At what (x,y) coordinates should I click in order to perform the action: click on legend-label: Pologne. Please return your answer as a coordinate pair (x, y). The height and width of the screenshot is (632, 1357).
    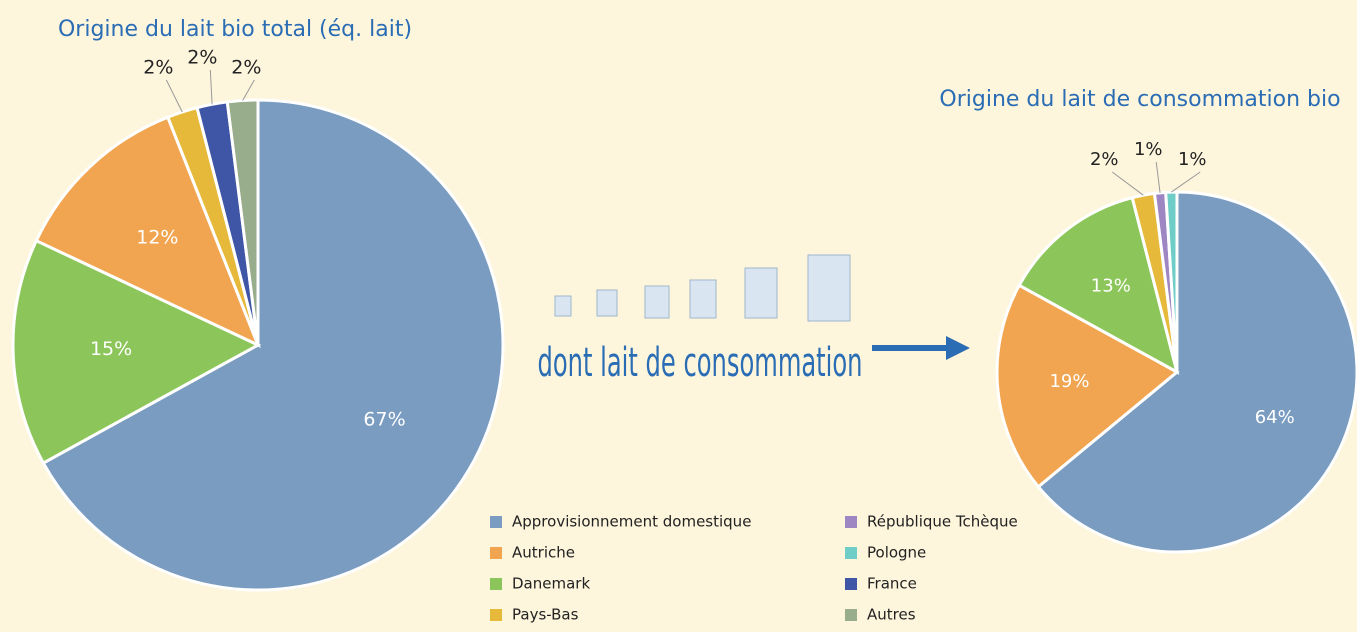
    Looking at the image, I should click on (896, 553).